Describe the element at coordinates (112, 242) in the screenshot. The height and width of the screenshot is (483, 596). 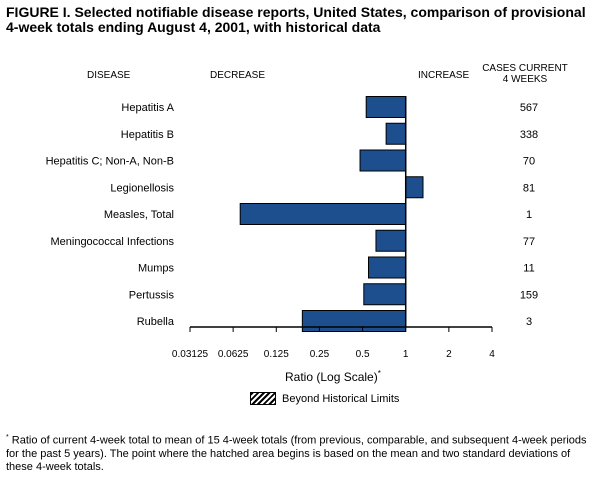
I see `category-label: Meningococcal Infections` at that location.